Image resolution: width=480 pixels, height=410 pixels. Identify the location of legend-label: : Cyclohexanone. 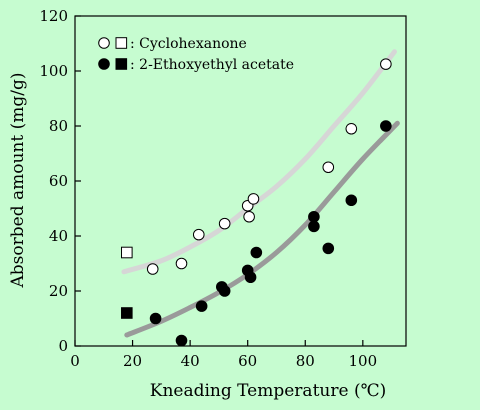
(188, 44).